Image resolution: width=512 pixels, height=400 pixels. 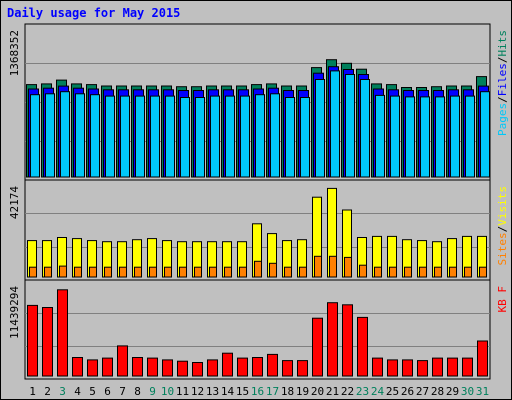 What do you see at coordinates (257, 391) in the screenshot?
I see `x-tick-label: 16` at bounding box center [257, 391].